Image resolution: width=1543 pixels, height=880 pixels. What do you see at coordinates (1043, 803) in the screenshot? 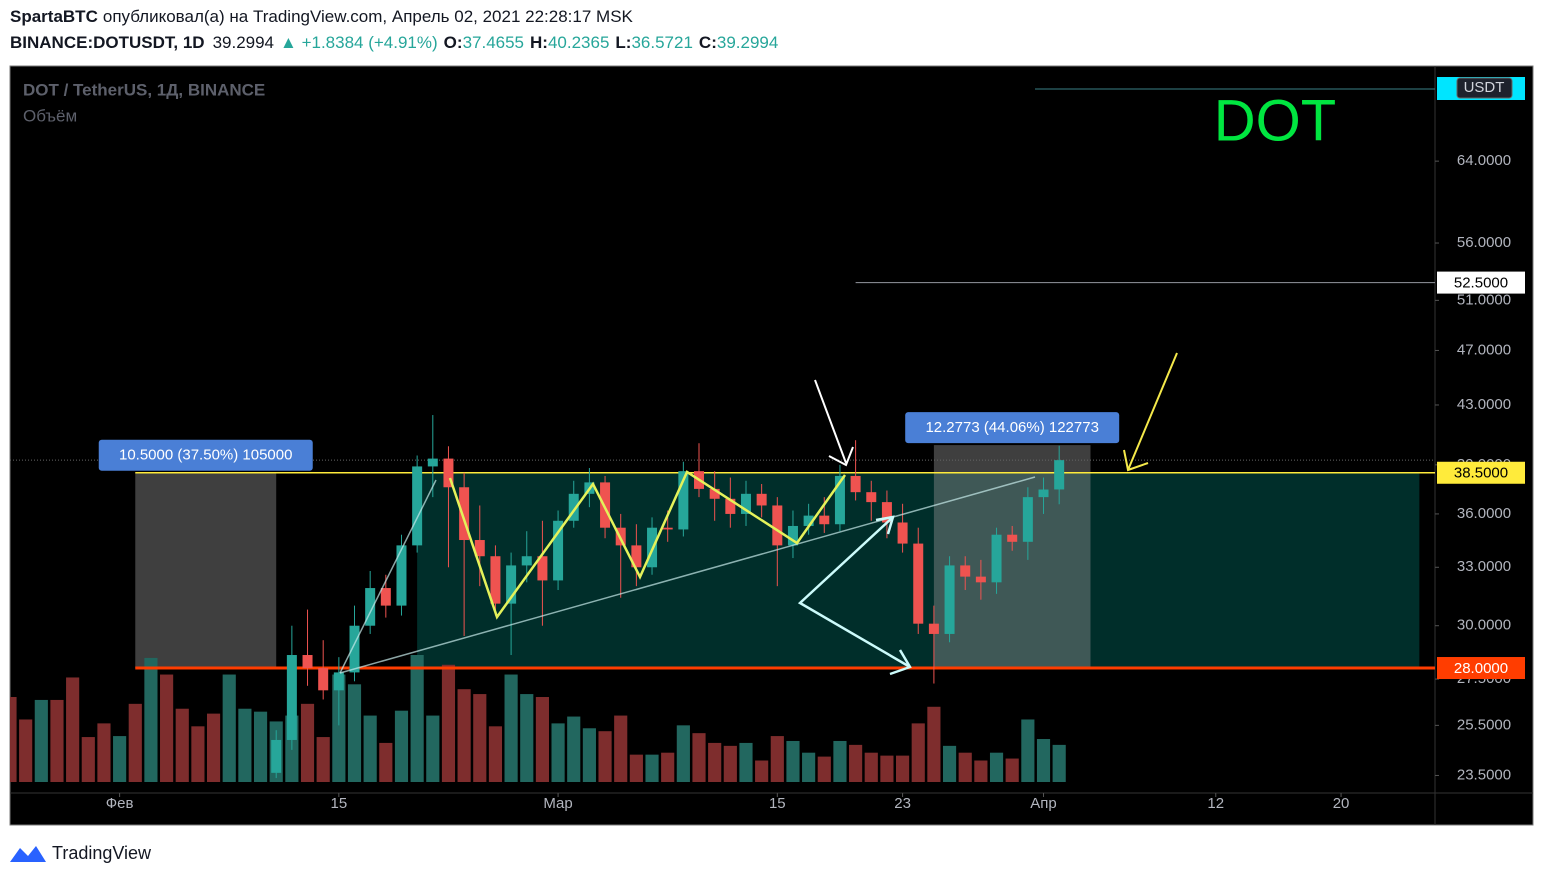
I see `x-tick-label: Апр` at bounding box center [1043, 803].